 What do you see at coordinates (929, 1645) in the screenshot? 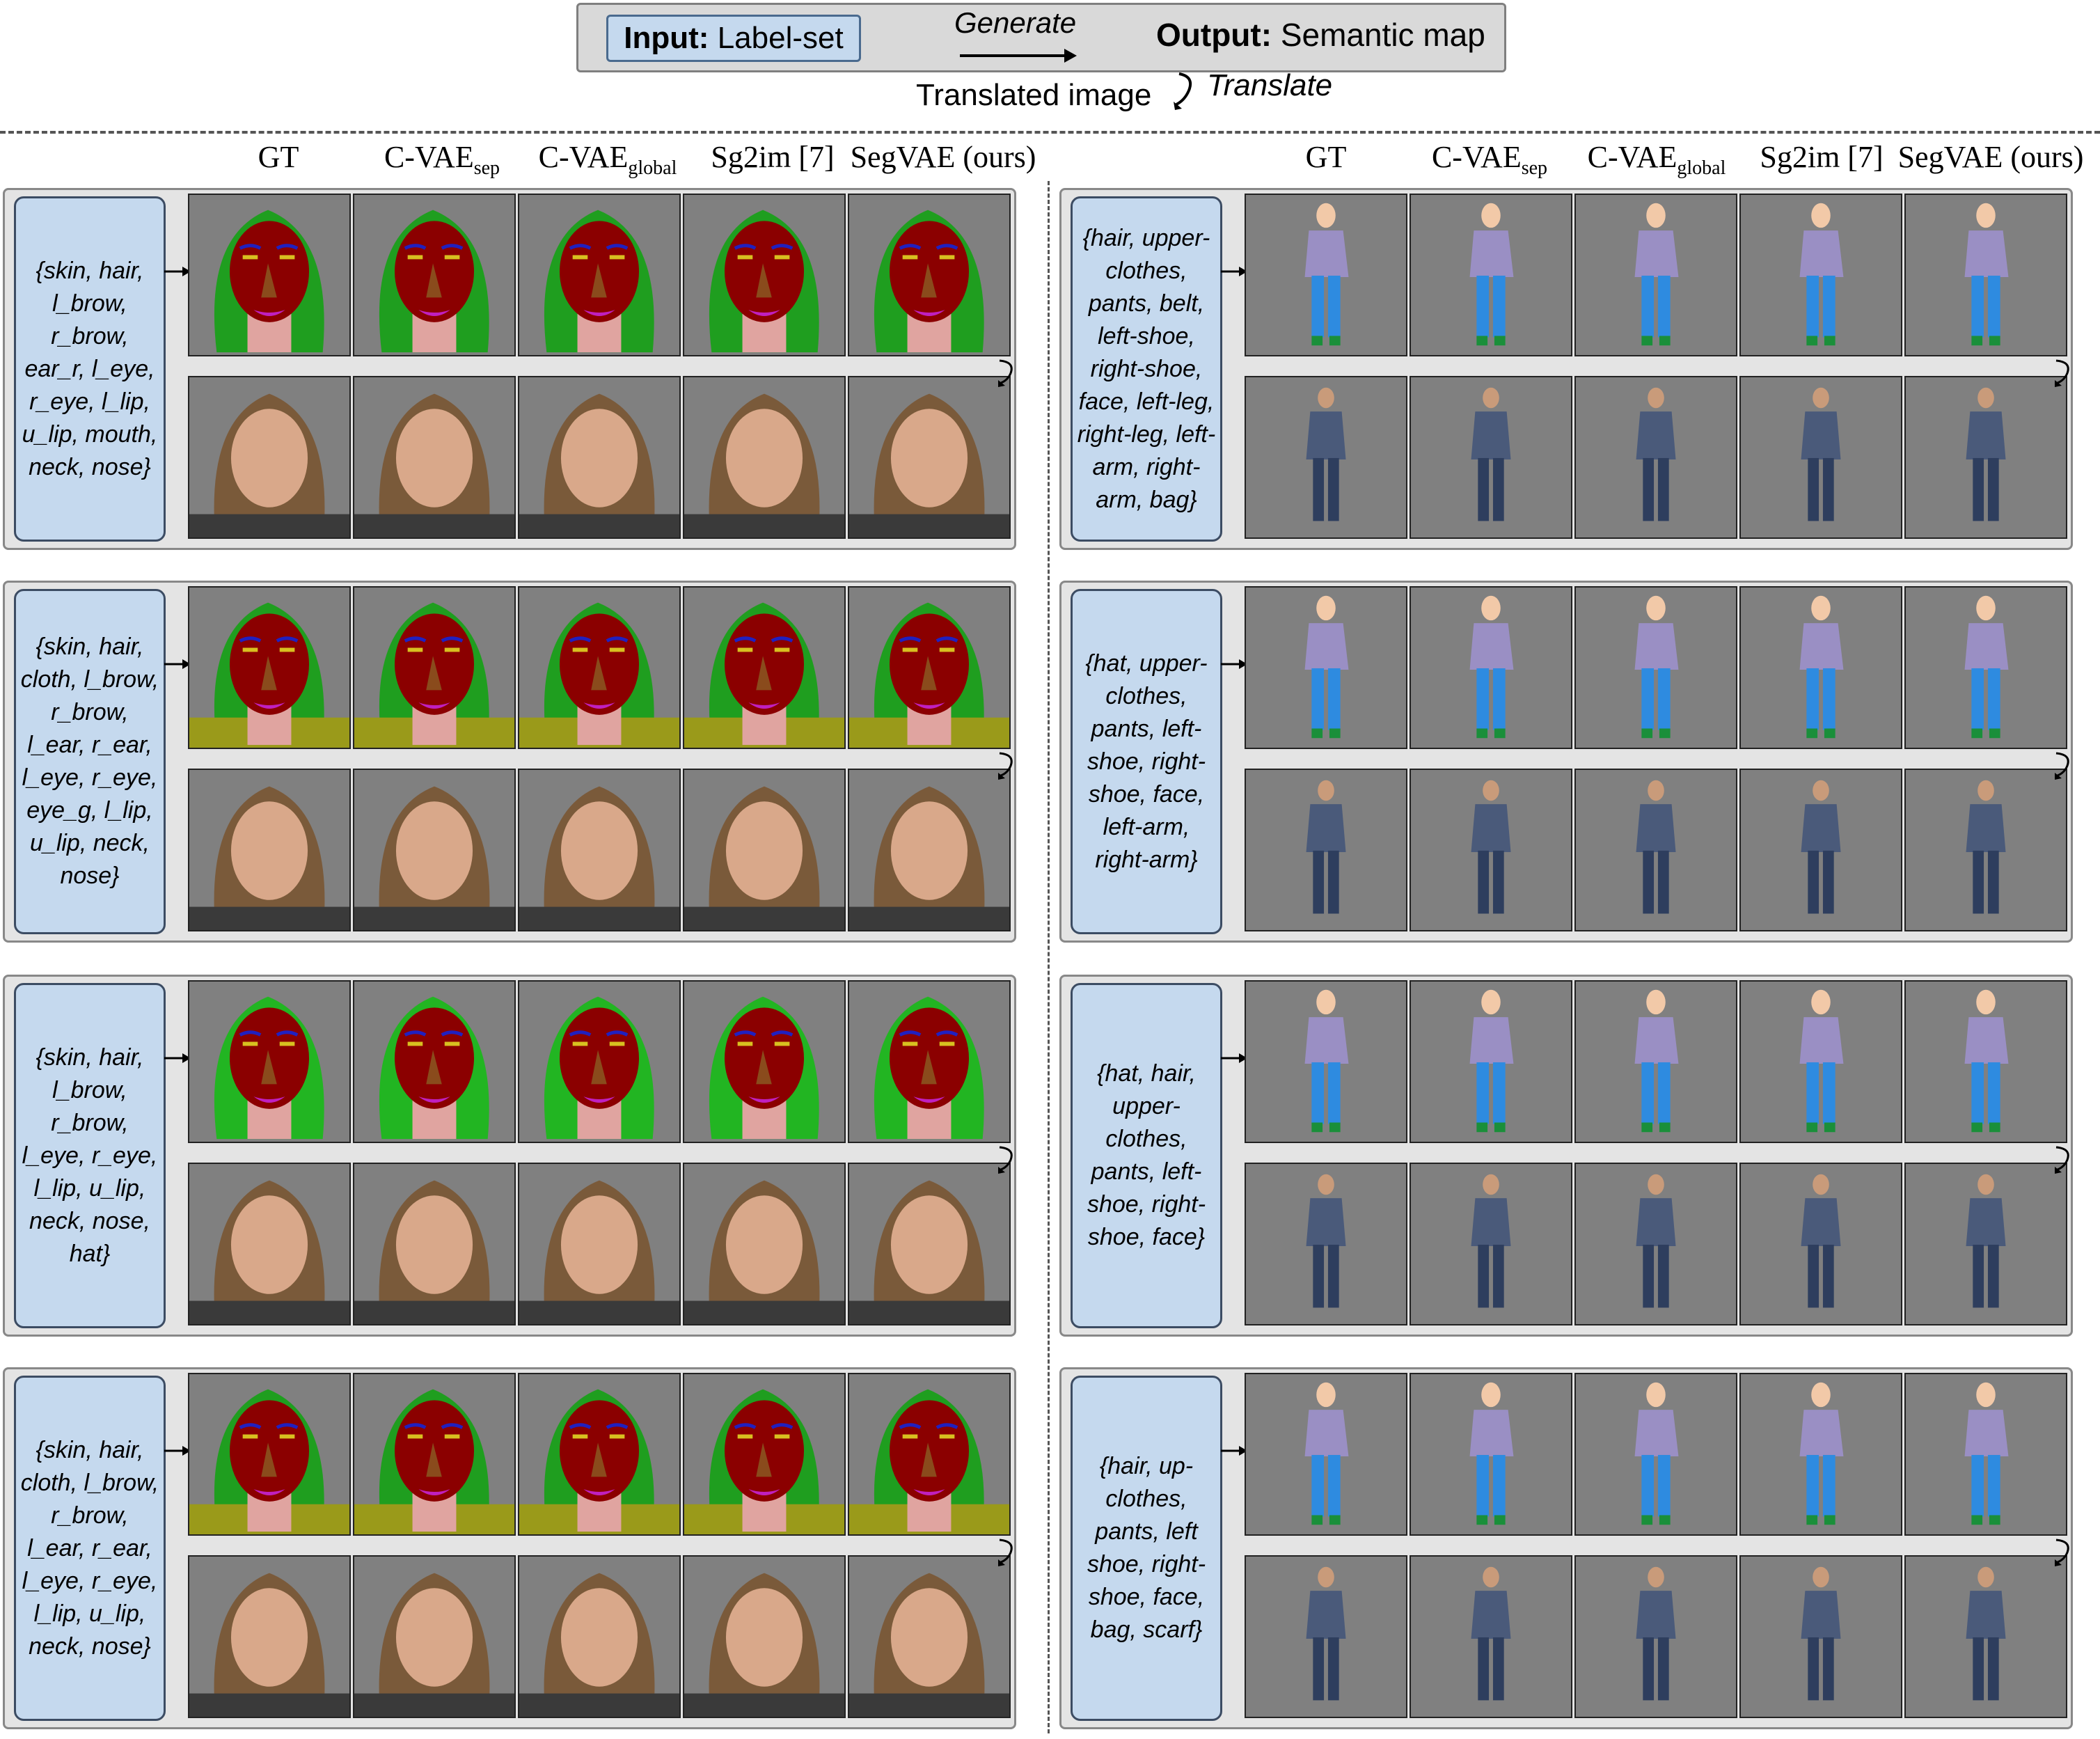
I see `left-img-3-4-graphic` at bounding box center [929, 1645].